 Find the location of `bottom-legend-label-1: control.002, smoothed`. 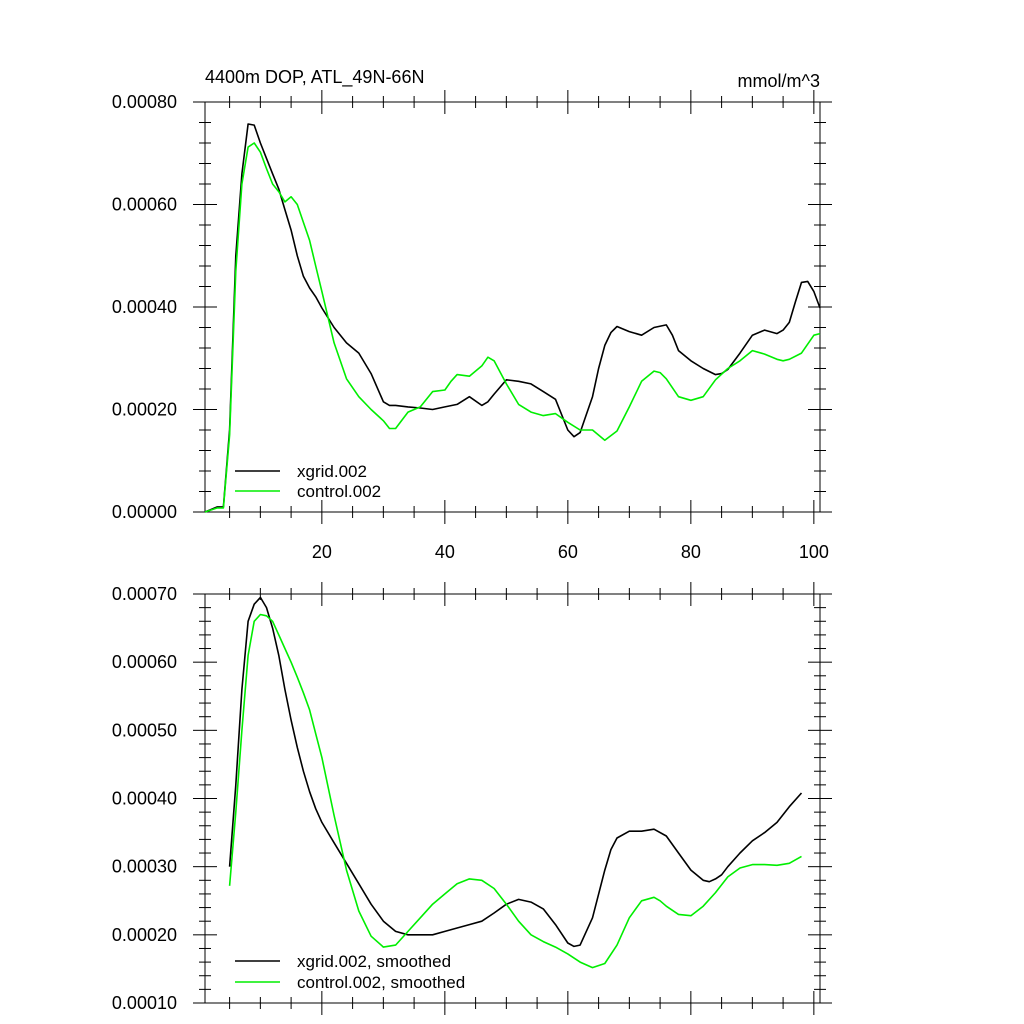

bottom-legend-label-1: control.002, smoothed is located at coordinates (381, 982).